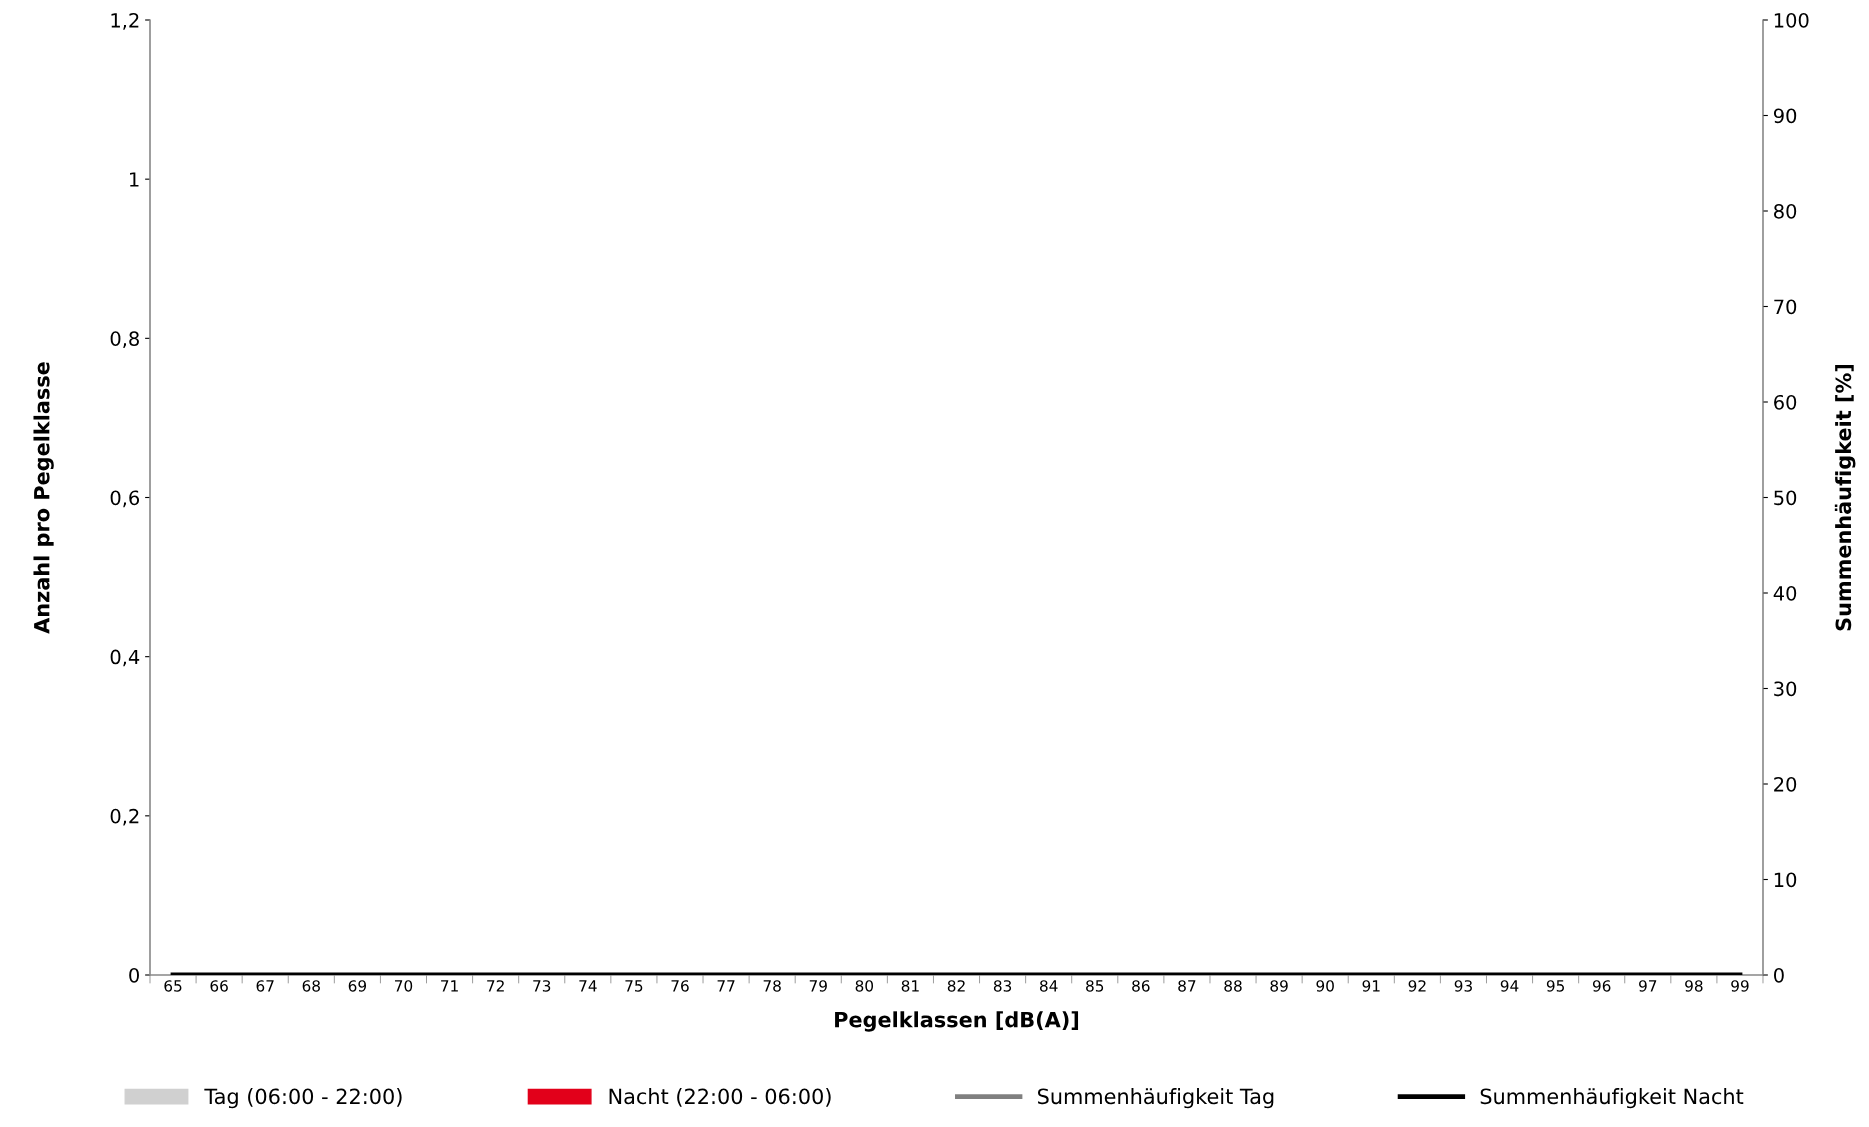  I want to click on y2-tick-label: 60, so click(1785, 402).